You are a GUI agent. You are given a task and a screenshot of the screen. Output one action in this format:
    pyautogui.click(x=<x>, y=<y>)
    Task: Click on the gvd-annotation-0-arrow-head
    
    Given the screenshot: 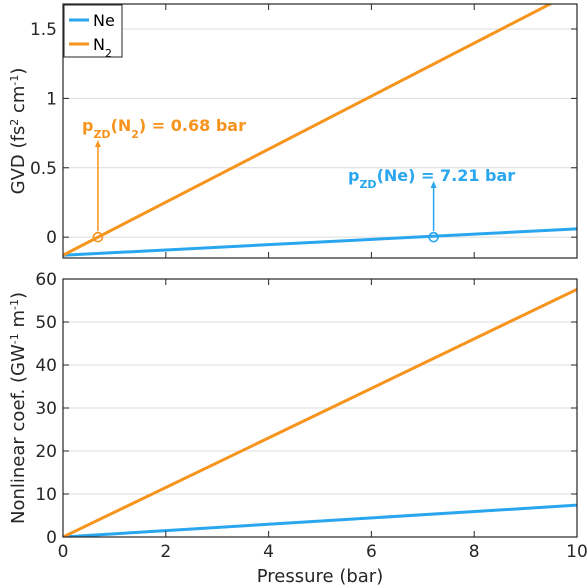 What is the action you would take?
    pyautogui.click(x=97, y=143)
    